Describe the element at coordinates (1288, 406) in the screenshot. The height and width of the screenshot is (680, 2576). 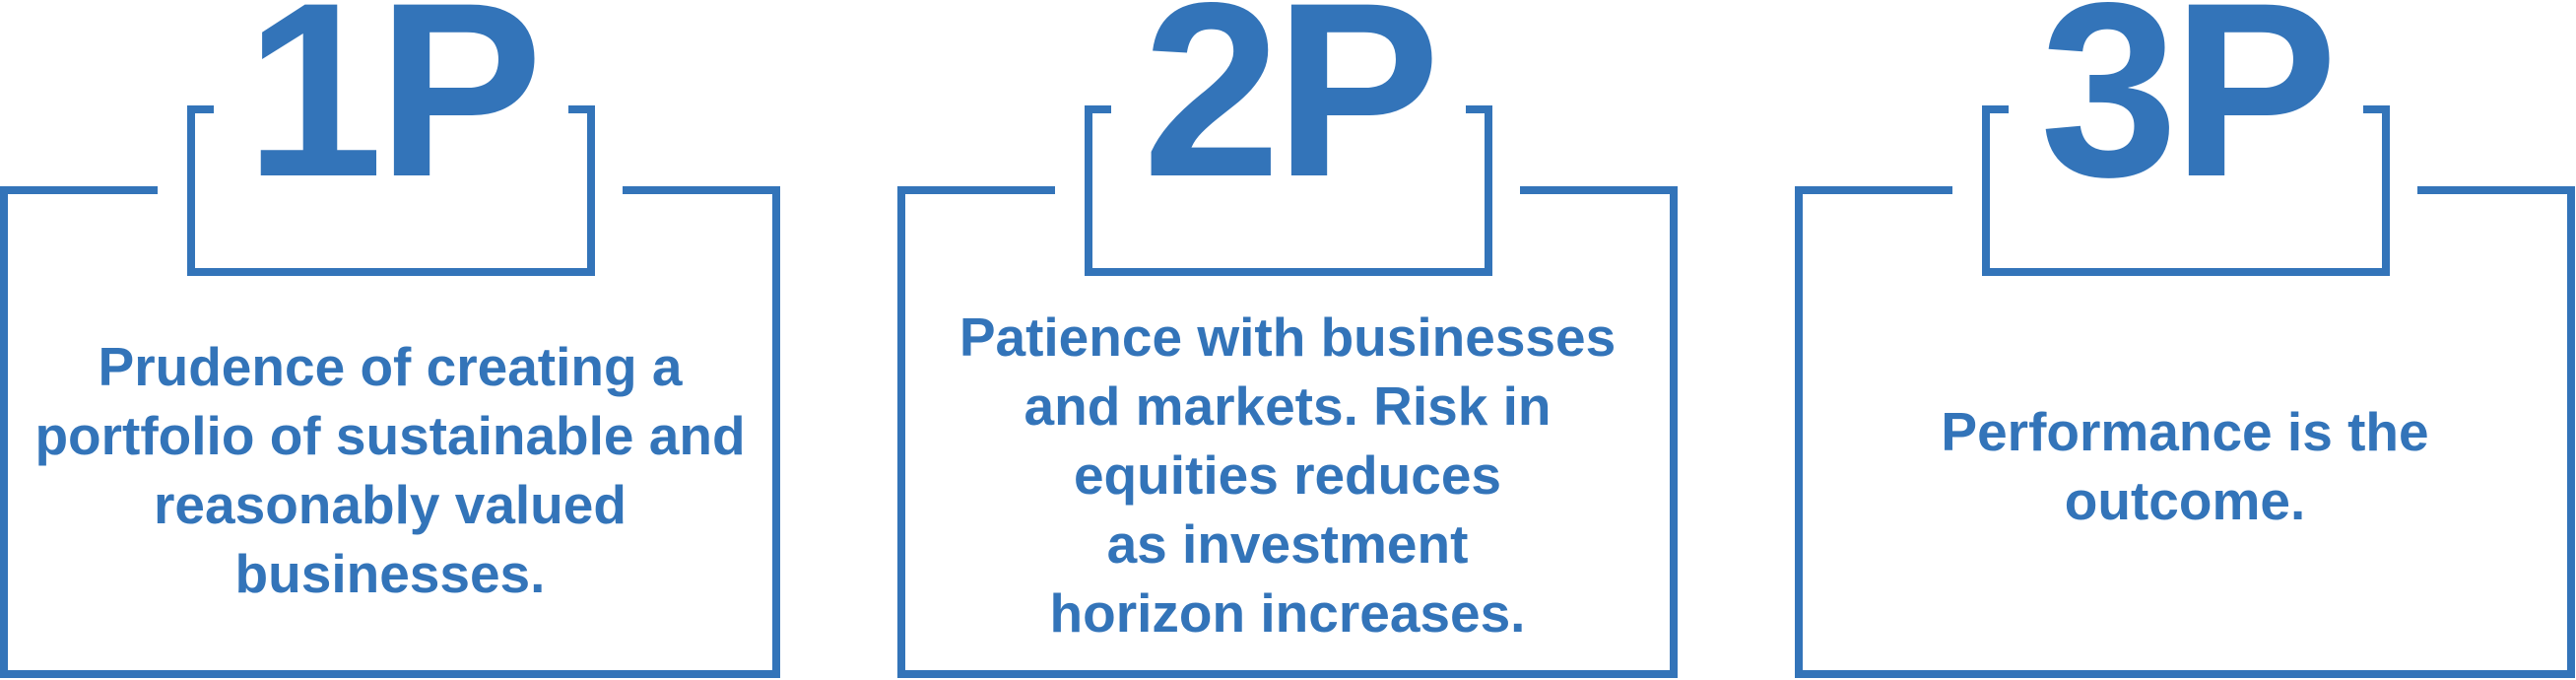
I see `panel-2p-line: and markets. Risk in` at that location.